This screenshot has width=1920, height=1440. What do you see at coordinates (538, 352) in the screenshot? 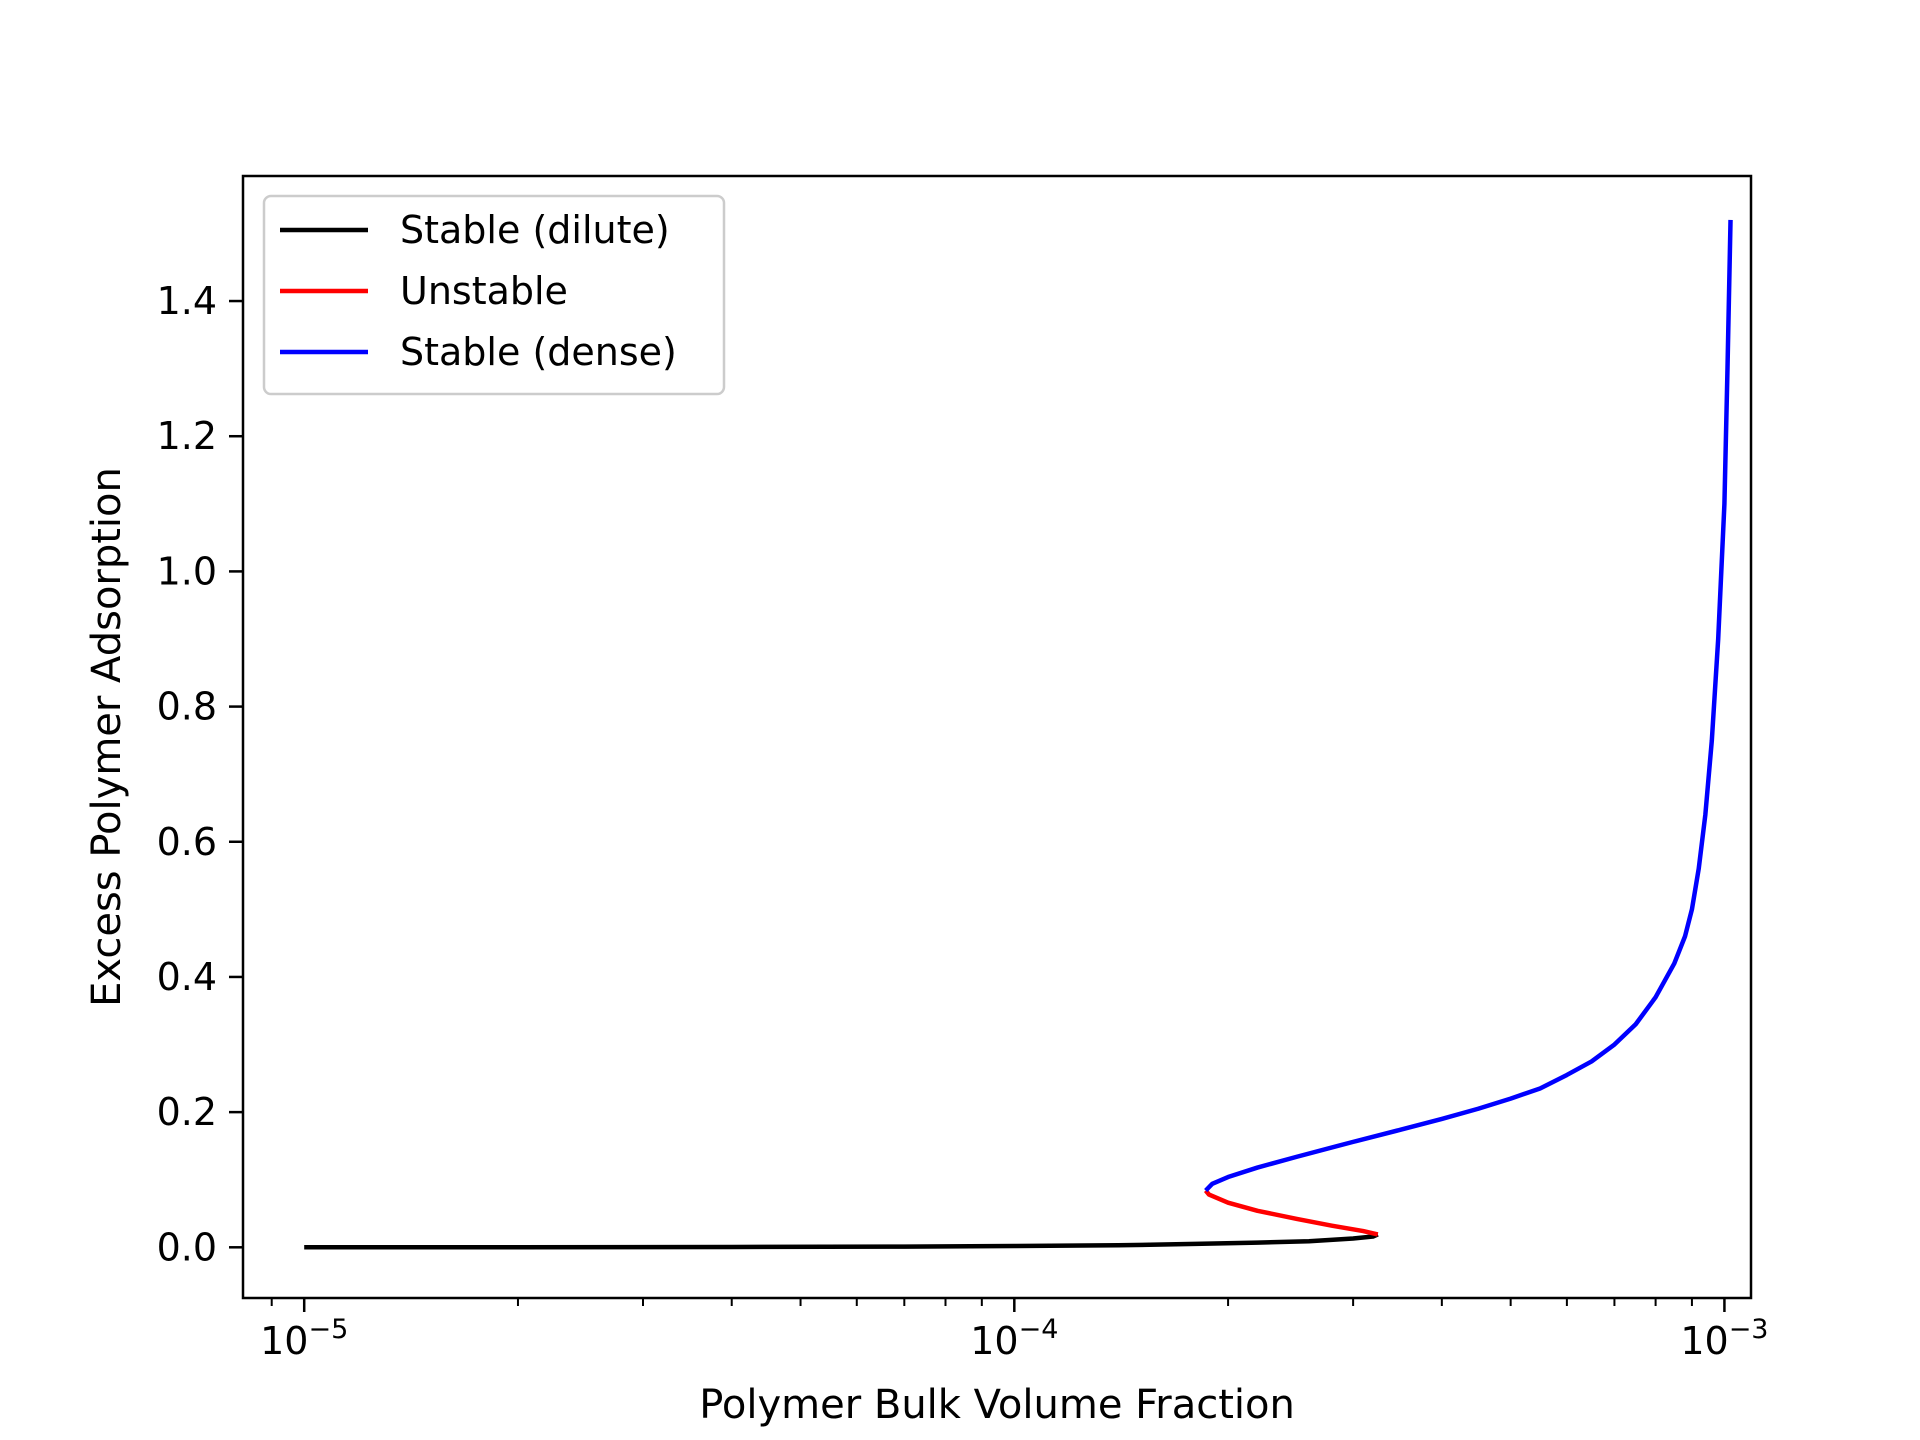
I see `legend-label: Stable (dense)` at bounding box center [538, 352].